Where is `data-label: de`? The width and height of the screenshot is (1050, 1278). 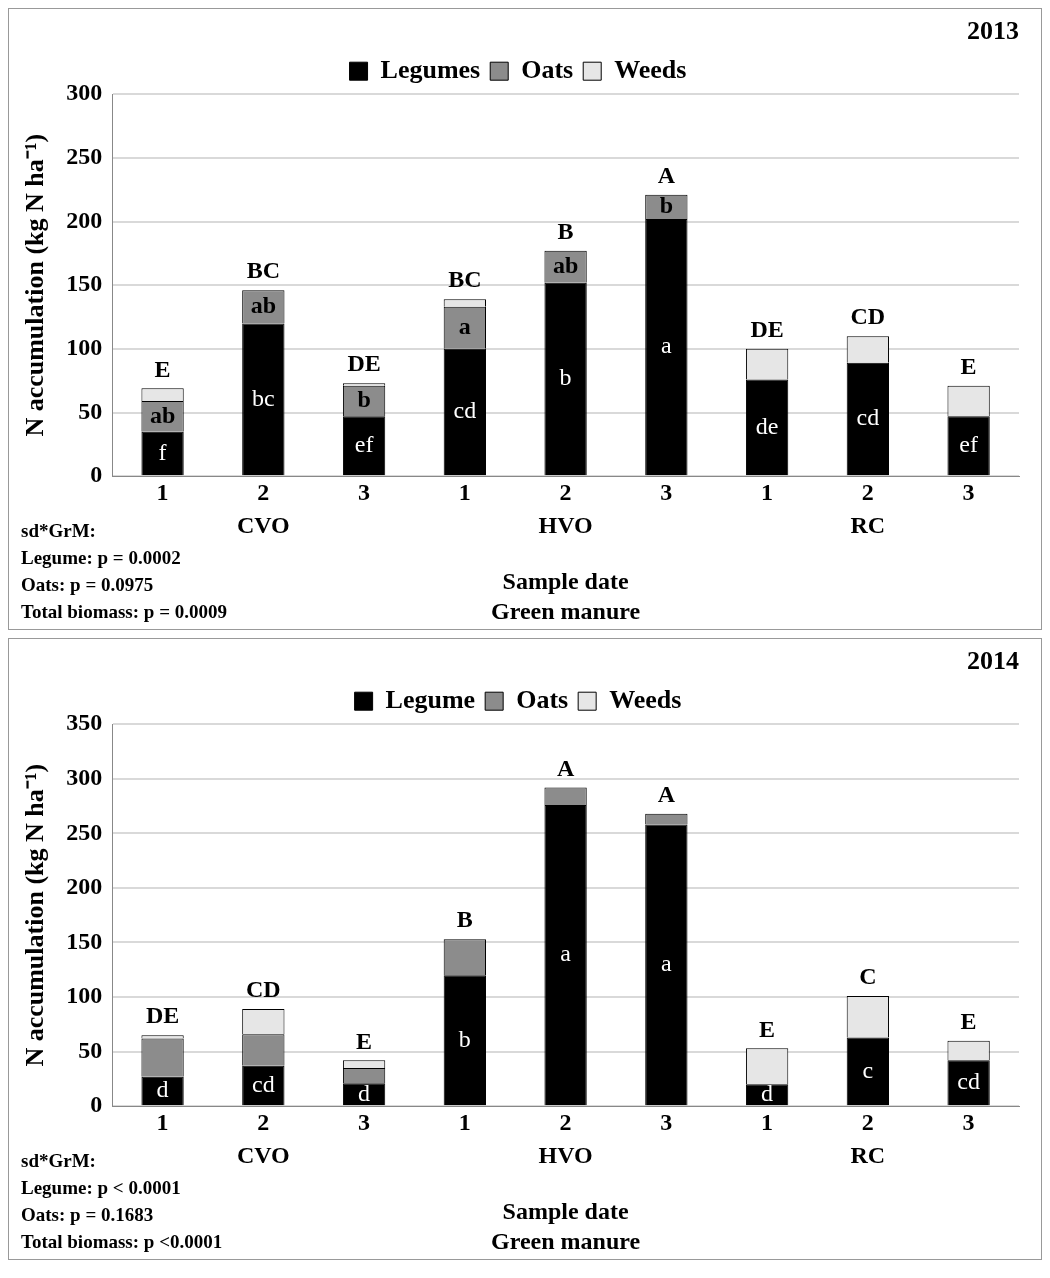 data-label: de is located at coordinates (767, 425).